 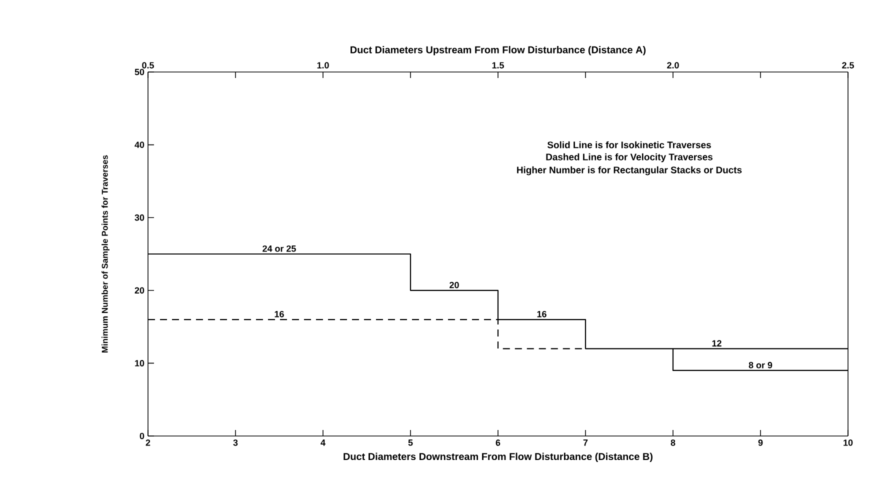 What do you see at coordinates (673, 443) in the screenshot?
I see `x-tick-label: 8` at bounding box center [673, 443].